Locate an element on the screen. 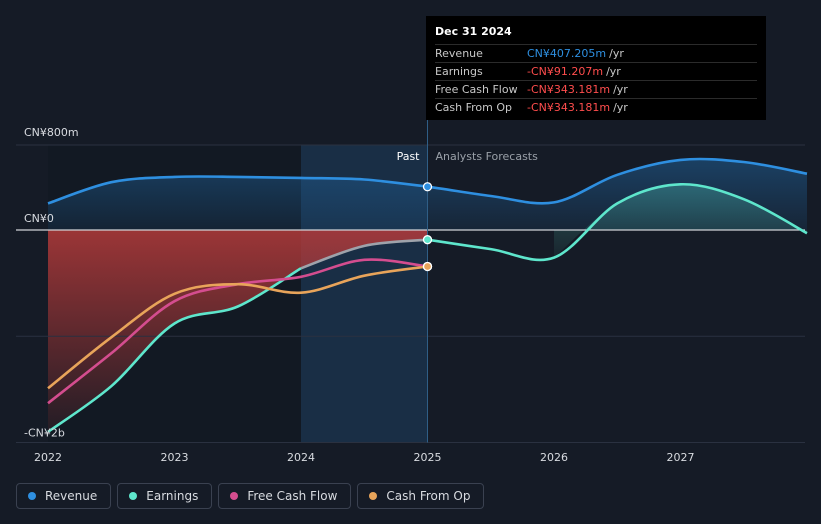  x-tick-label: 2023 is located at coordinates (175, 457).